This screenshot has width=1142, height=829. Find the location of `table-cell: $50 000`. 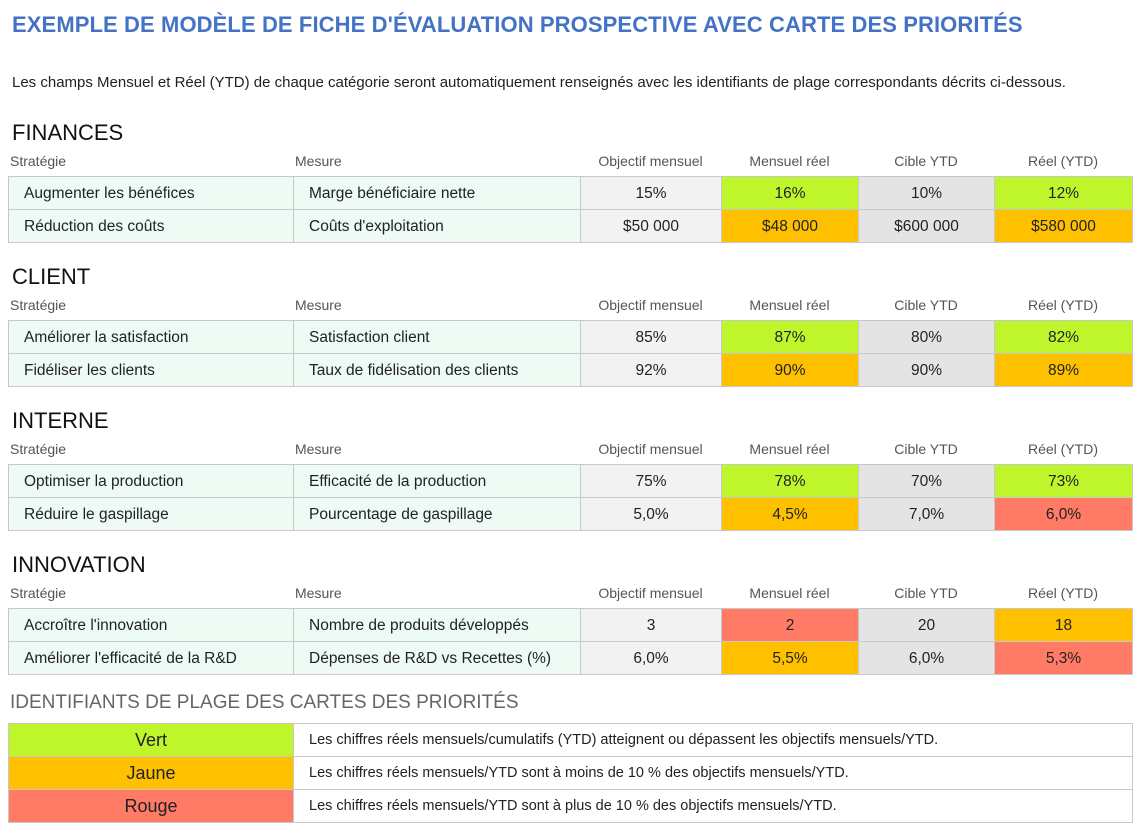

table-cell: $50 000 is located at coordinates (651, 226).